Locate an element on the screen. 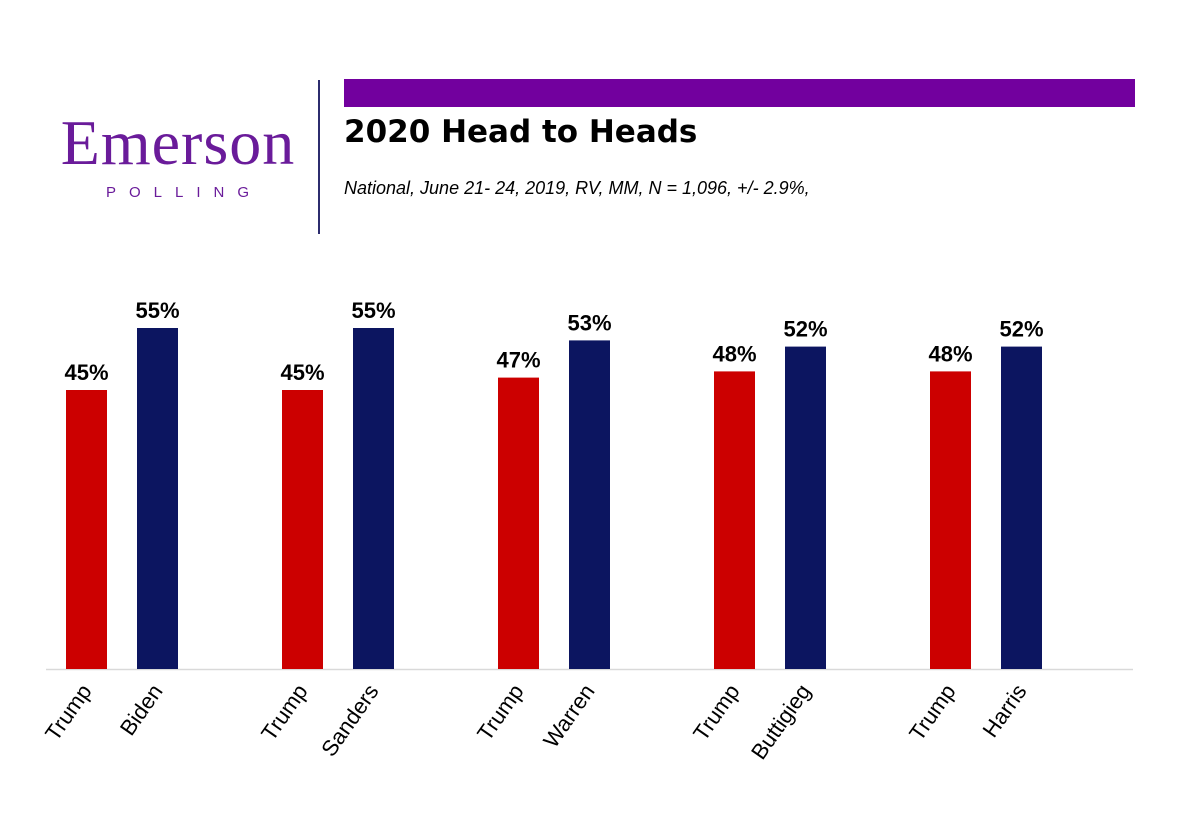 This screenshot has height=831, width=1200. category-label: Harris is located at coordinates (1004, 711).